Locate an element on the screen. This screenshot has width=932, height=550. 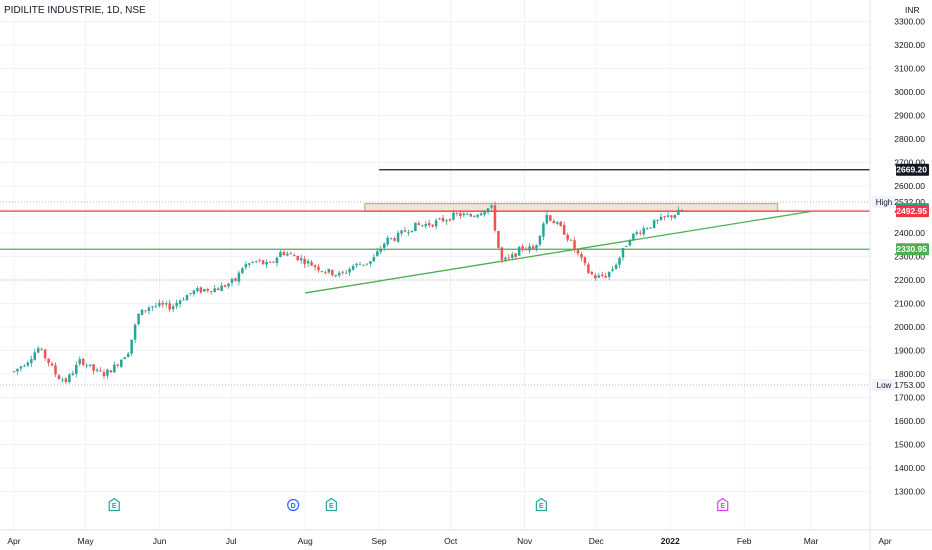
x-tick-label: Jun is located at coordinates (160, 541).